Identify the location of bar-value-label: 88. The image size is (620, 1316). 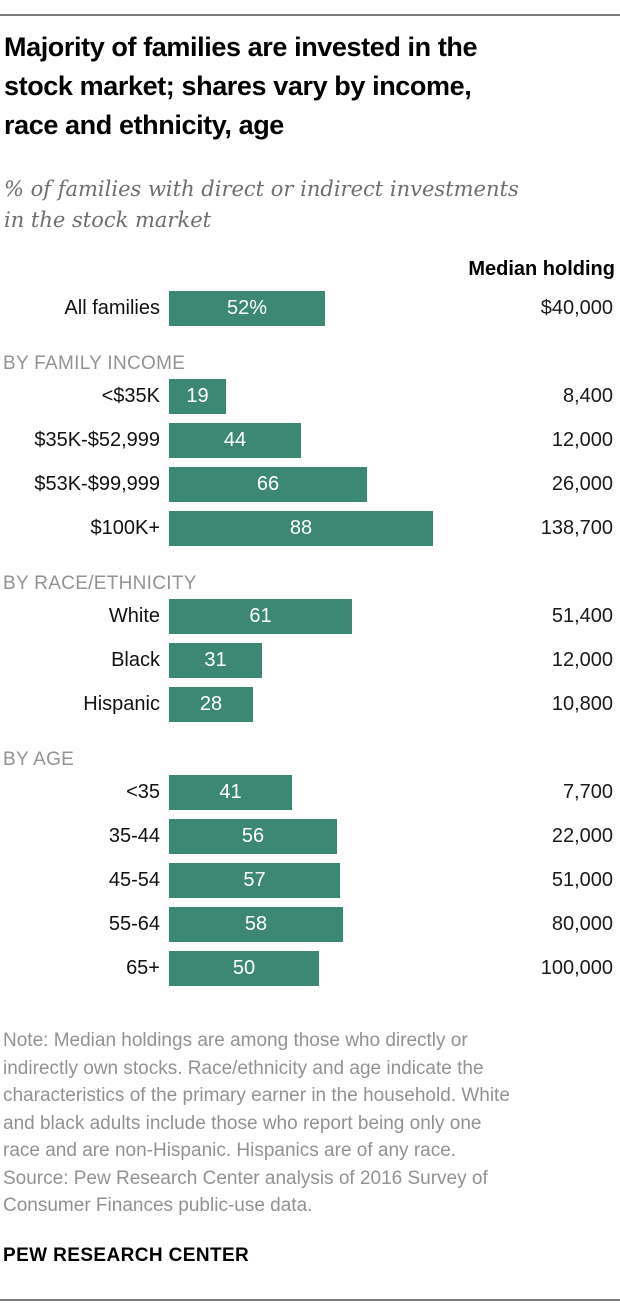
(301, 528).